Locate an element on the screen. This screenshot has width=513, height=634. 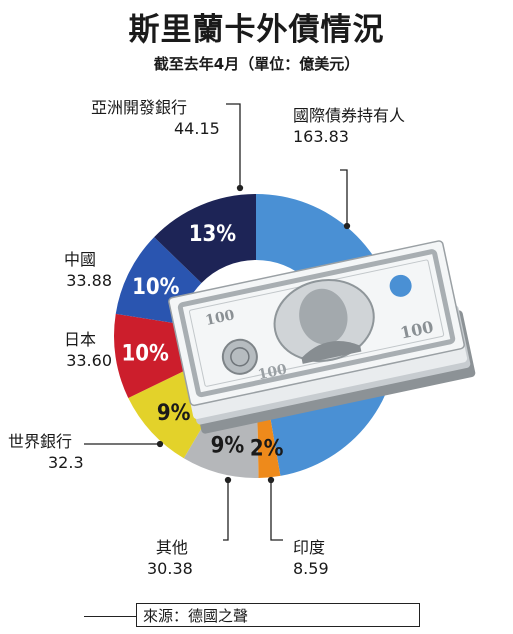
percent-label-4: 10% is located at coordinates (146, 353).